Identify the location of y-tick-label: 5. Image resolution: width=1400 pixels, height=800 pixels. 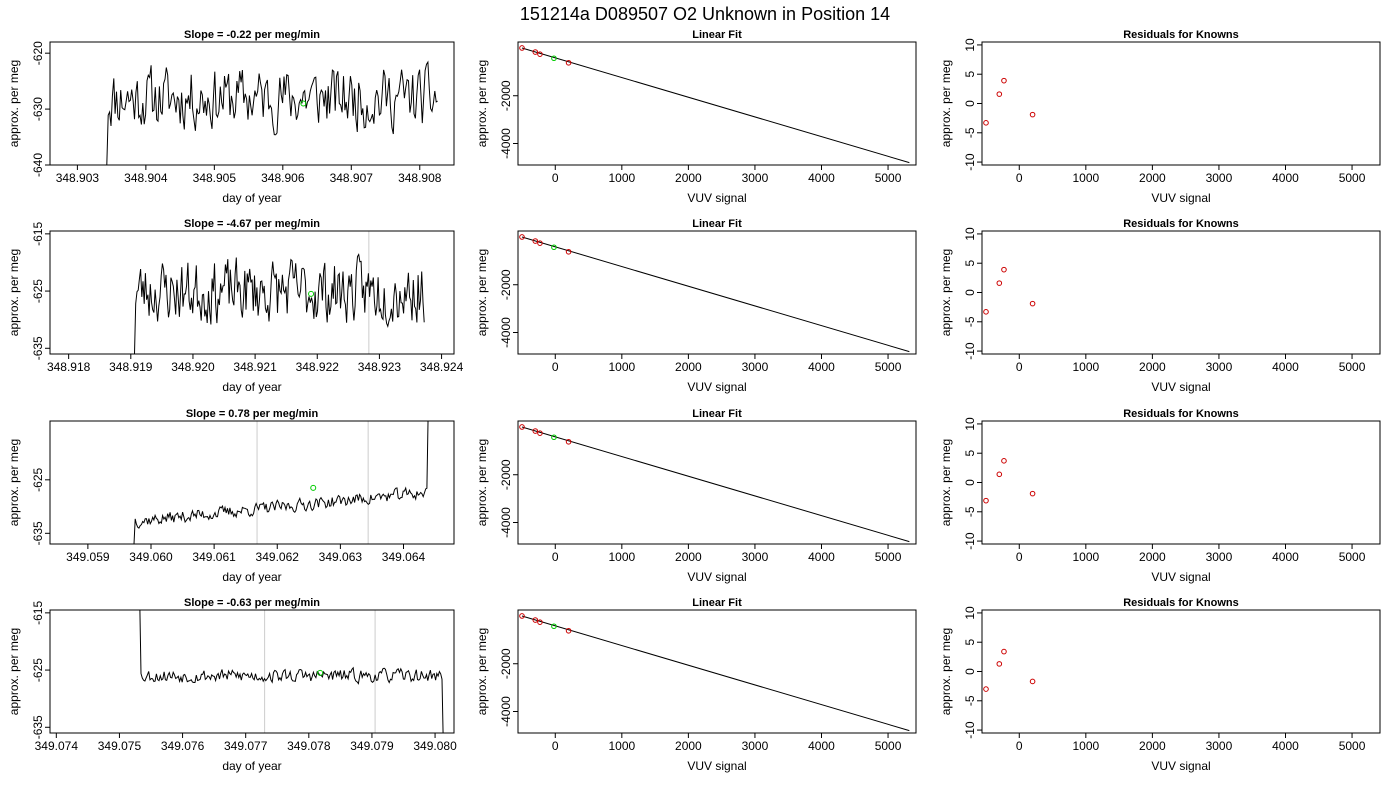
(970, 74).